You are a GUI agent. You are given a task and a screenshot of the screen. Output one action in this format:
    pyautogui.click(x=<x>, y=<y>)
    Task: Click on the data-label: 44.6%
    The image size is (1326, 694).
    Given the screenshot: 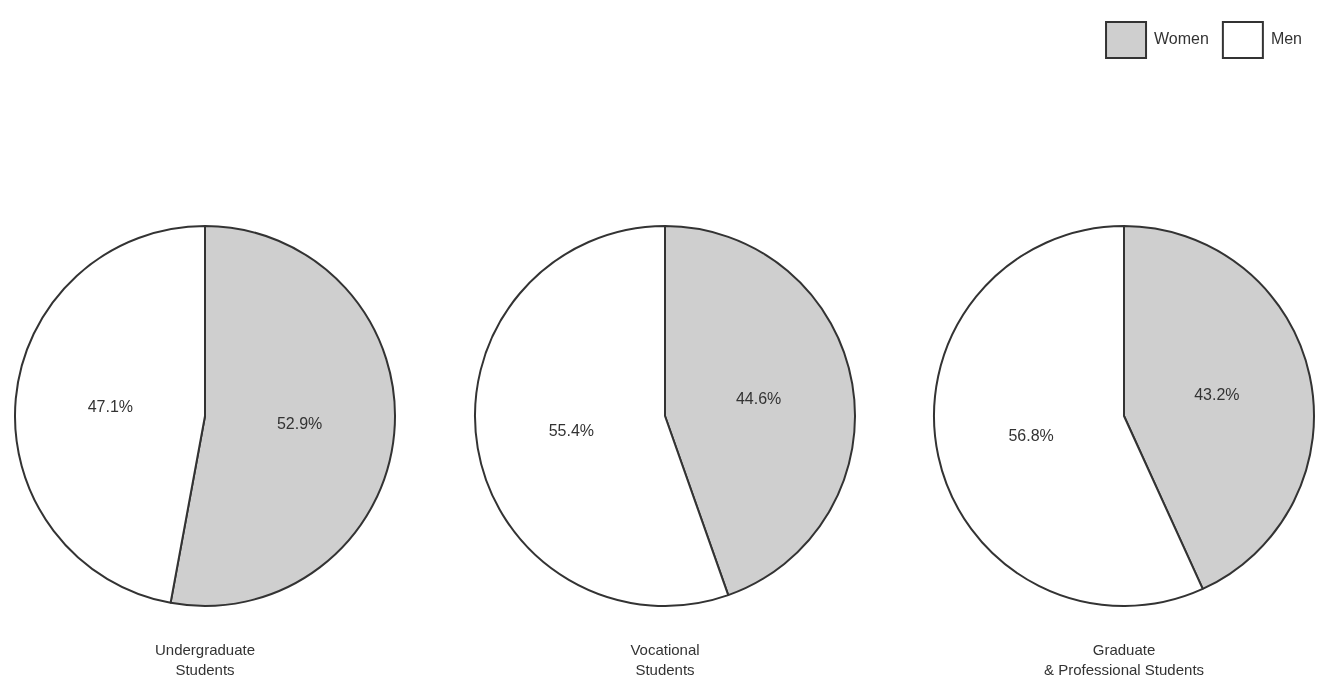 What is the action you would take?
    pyautogui.click(x=758, y=399)
    